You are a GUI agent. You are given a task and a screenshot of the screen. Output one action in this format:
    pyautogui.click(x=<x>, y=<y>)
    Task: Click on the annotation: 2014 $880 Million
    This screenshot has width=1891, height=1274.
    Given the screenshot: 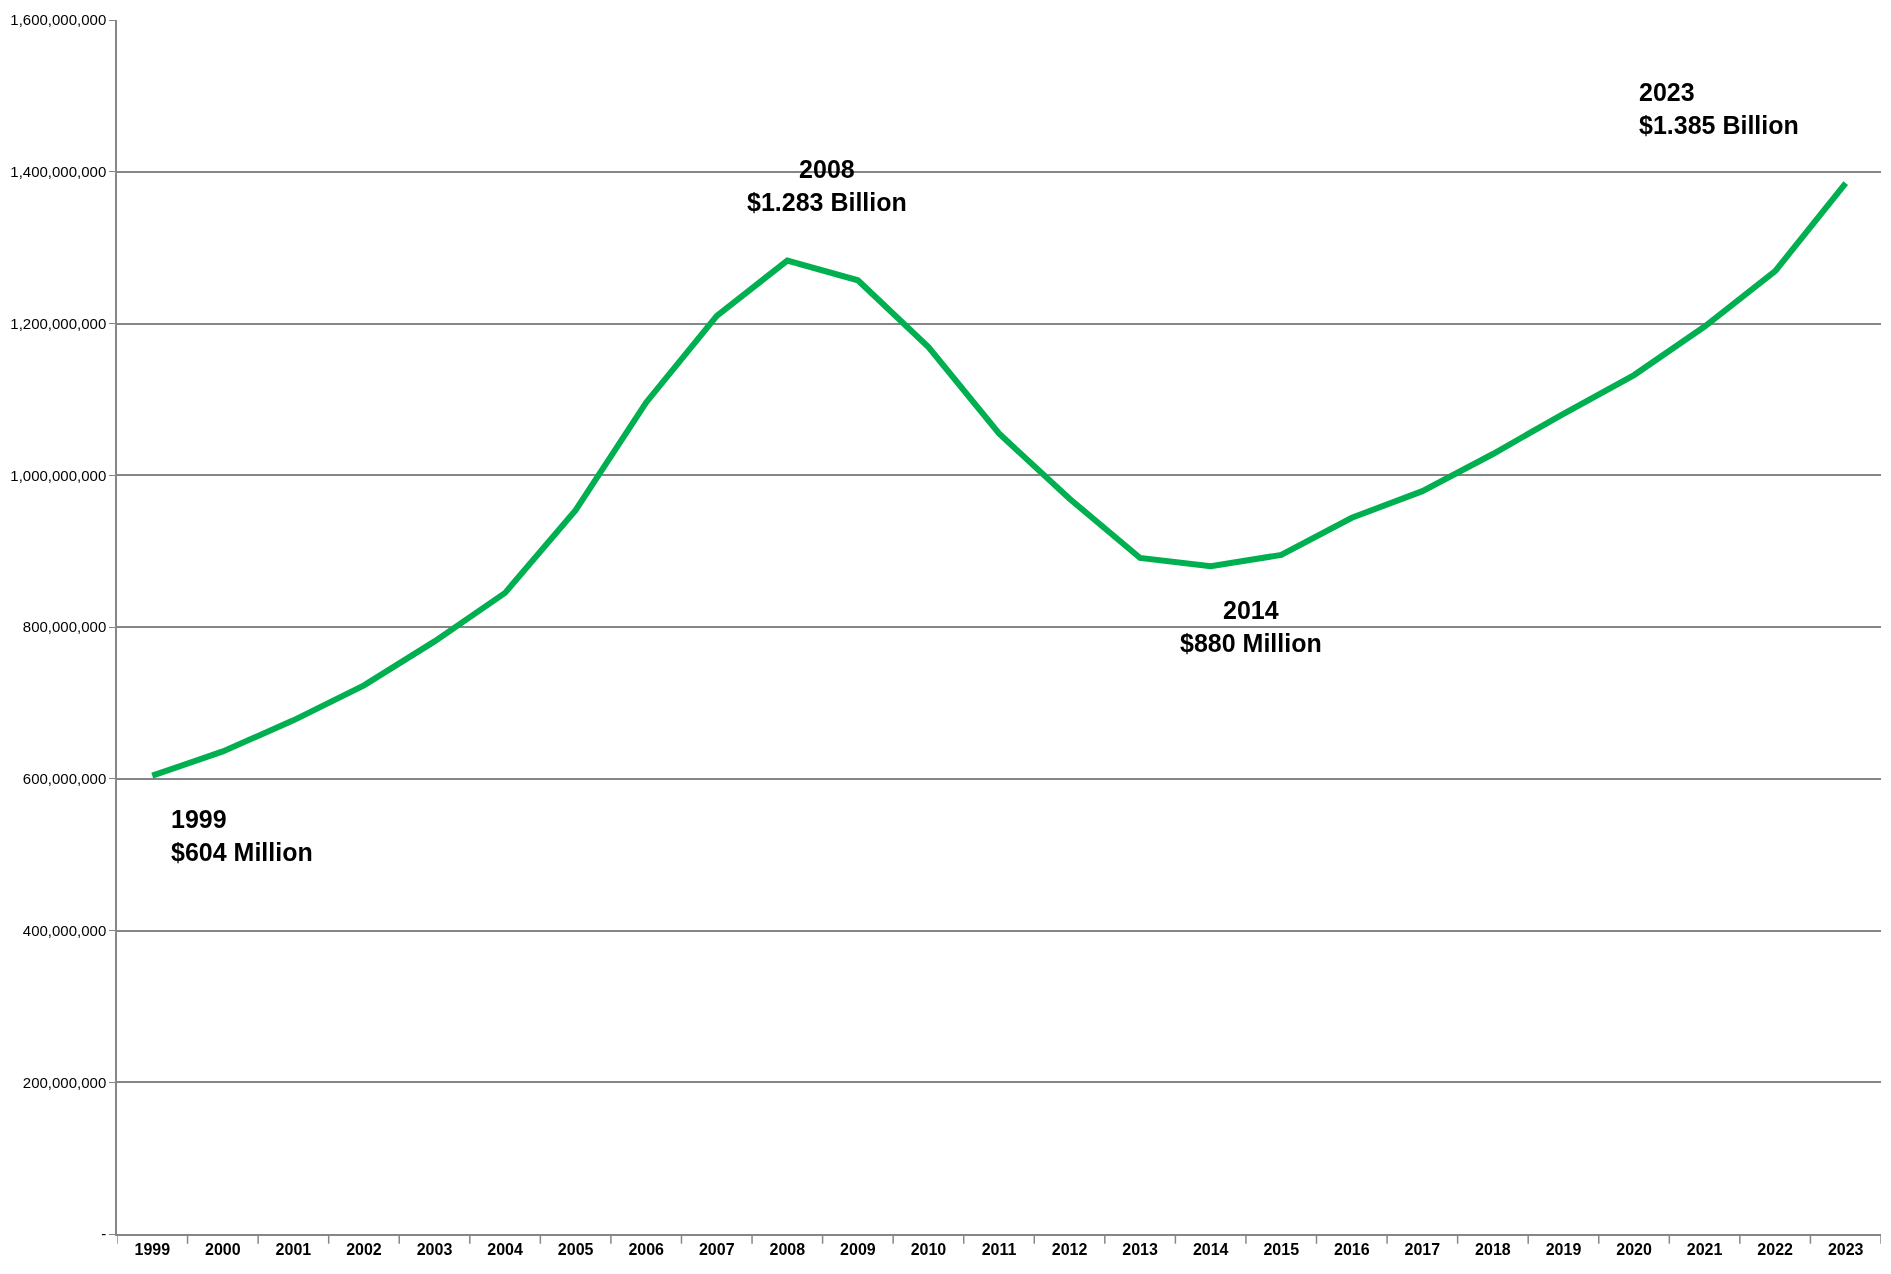 What is the action you would take?
    pyautogui.click(x=1251, y=626)
    